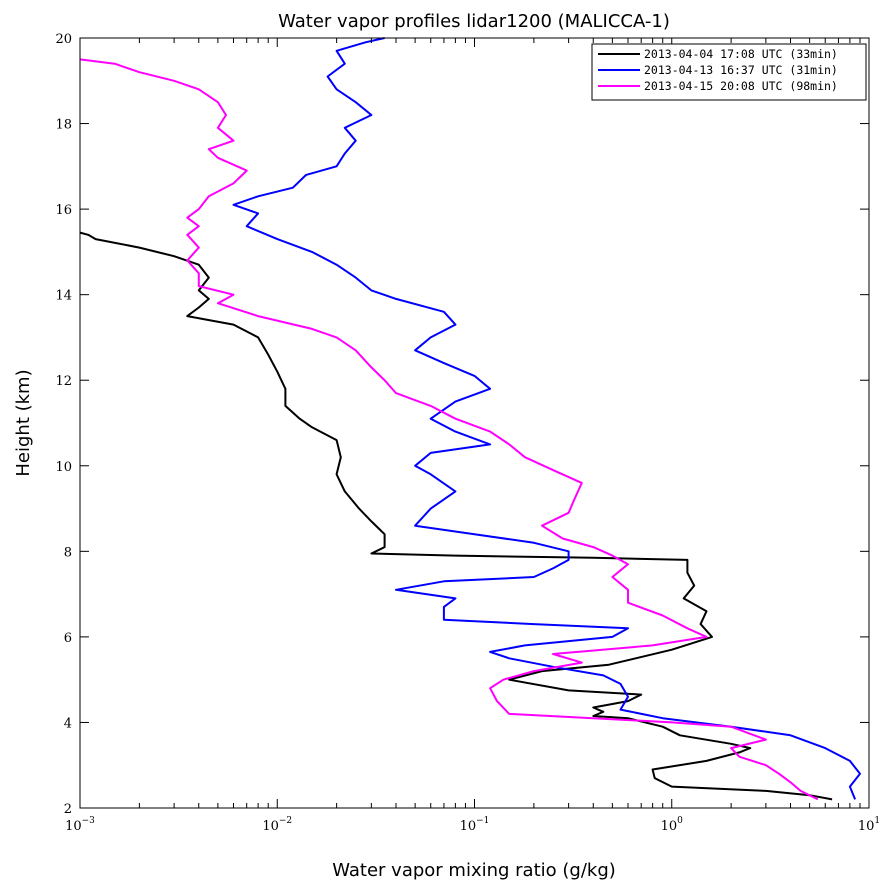  What do you see at coordinates (63, 125) in the screenshot?
I see `y-tick-label: 18` at bounding box center [63, 125].